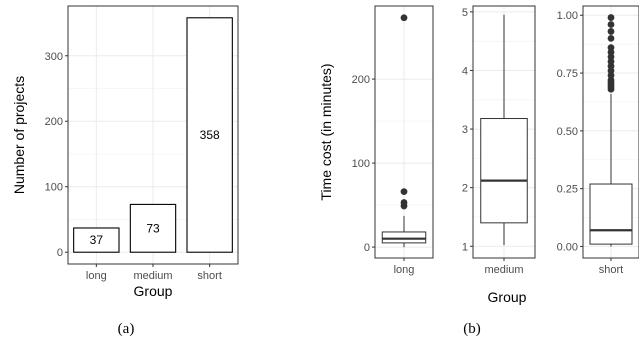  I want to click on facet-medium: 1 2 3 4 5 medium, so click(499, 140).